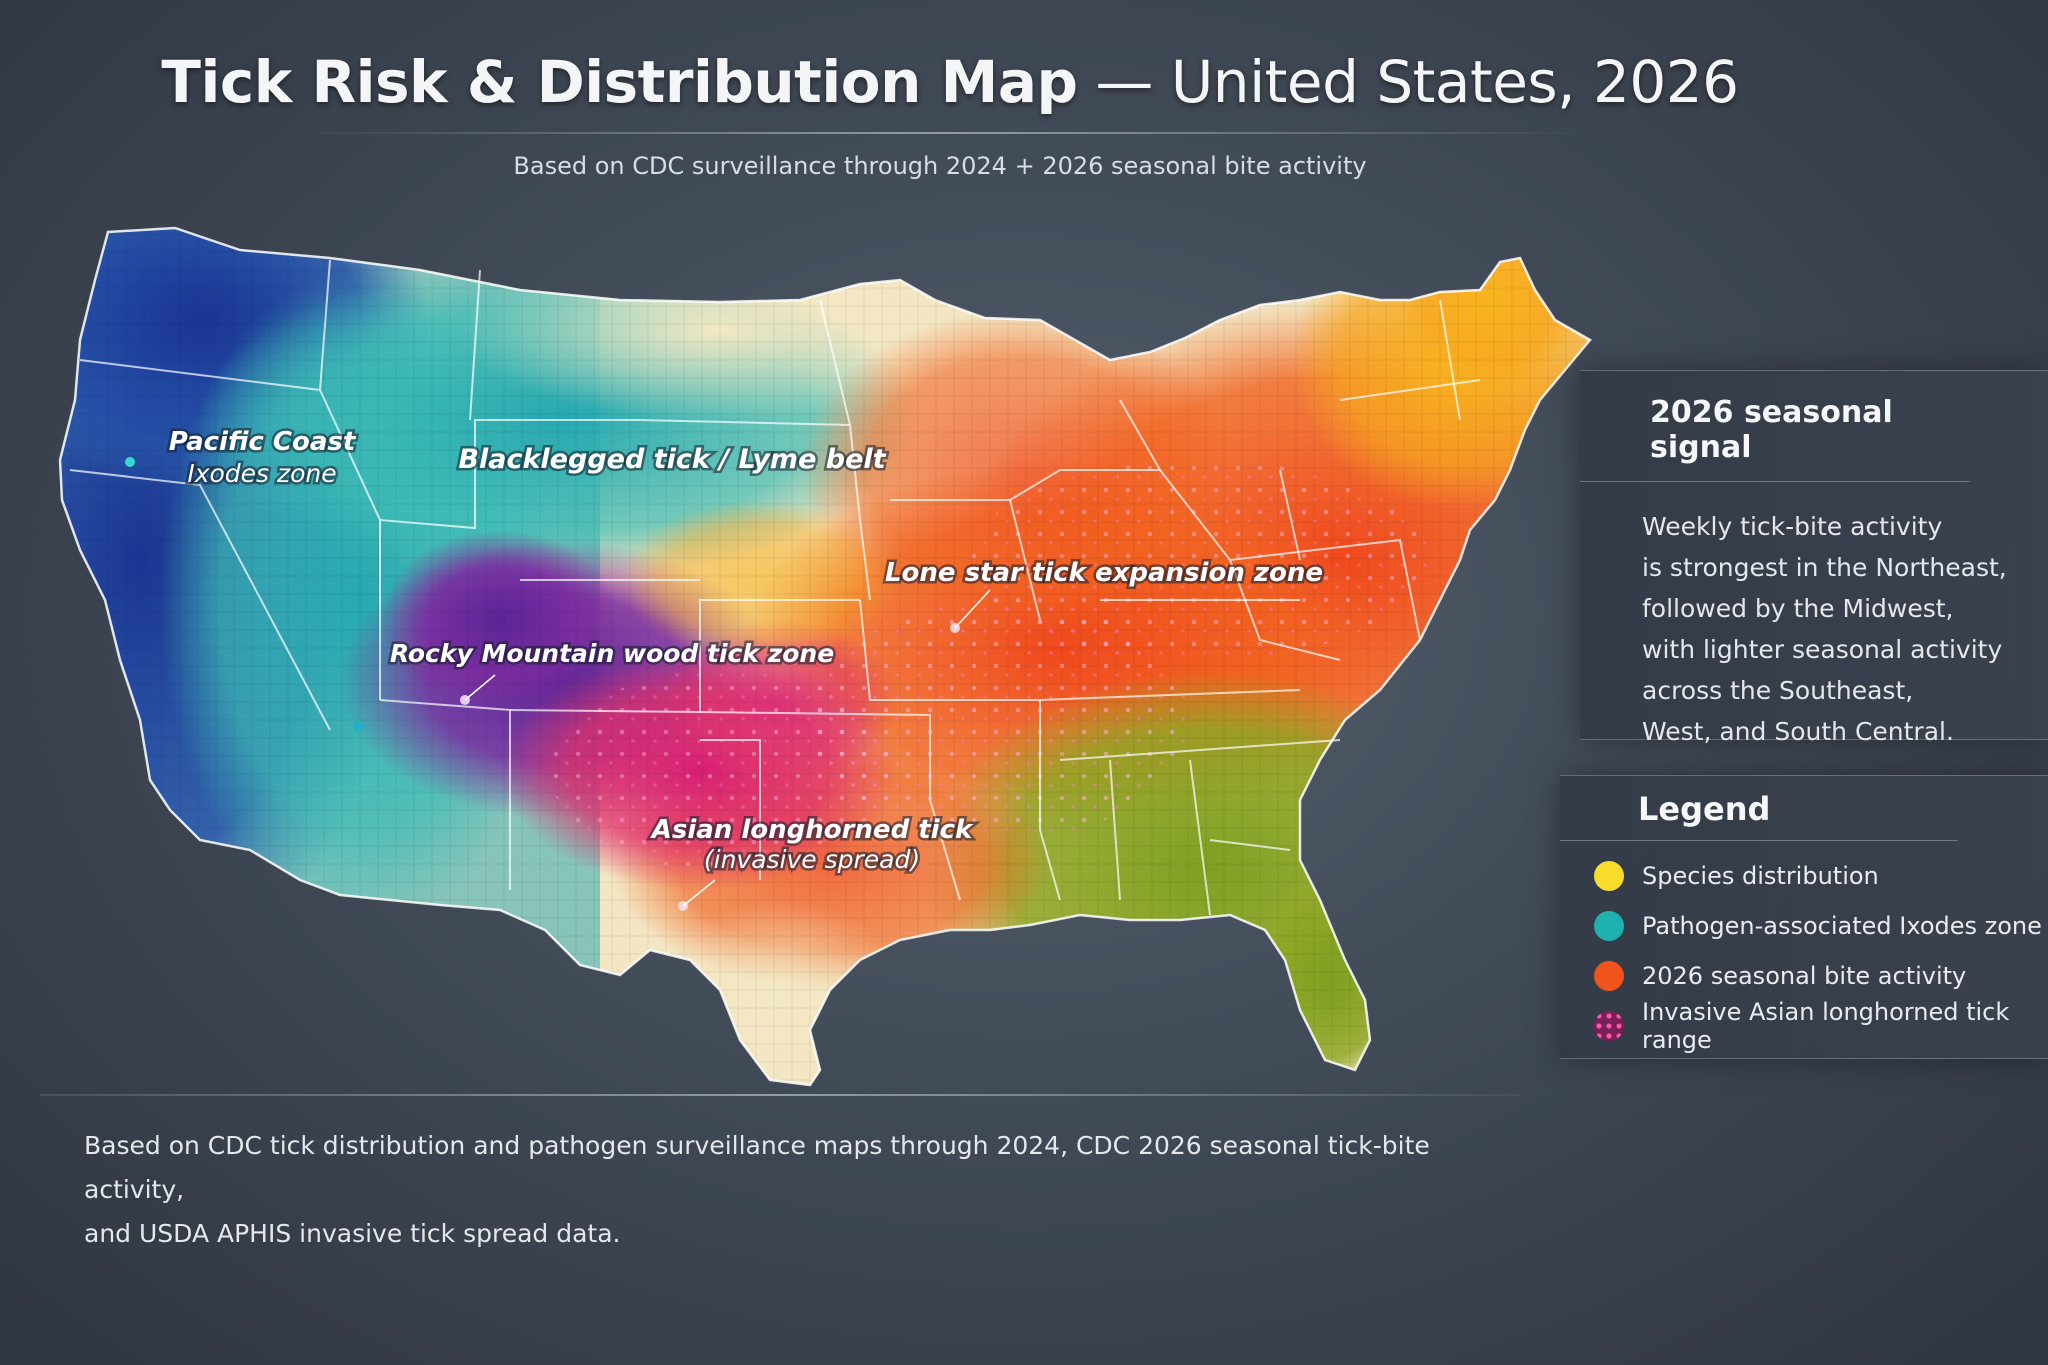 The width and height of the screenshot is (2048, 1365). What do you see at coordinates (1824, 567) in the screenshot?
I see `signal-line: is strongest in the Northeast,` at bounding box center [1824, 567].